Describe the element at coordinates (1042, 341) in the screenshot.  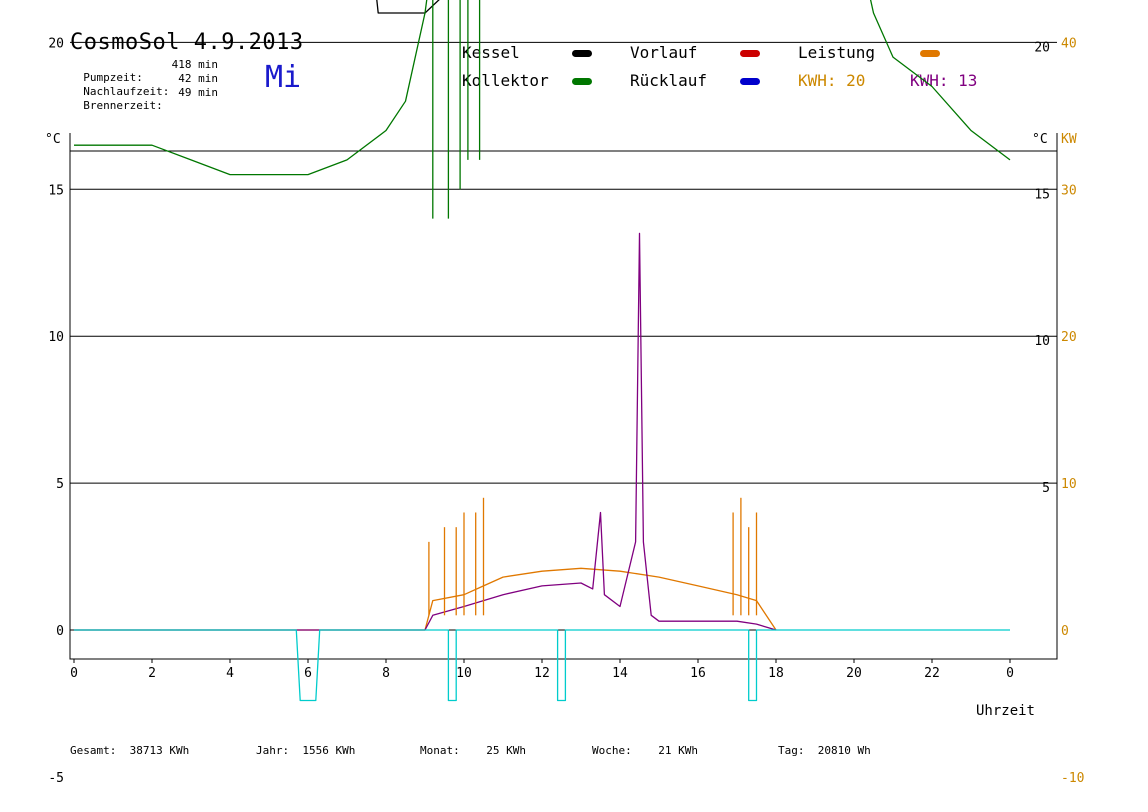
I see `y-tick-right-10: 10` at that location.